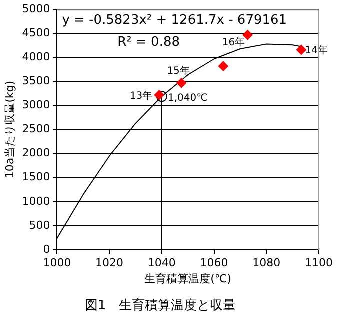 This screenshot has height=320, width=341. What do you see at coordinates (160, 306) in the screenshot?
I see `text: 図1 生育積算温度と収量` at bounding box center [160, 306].